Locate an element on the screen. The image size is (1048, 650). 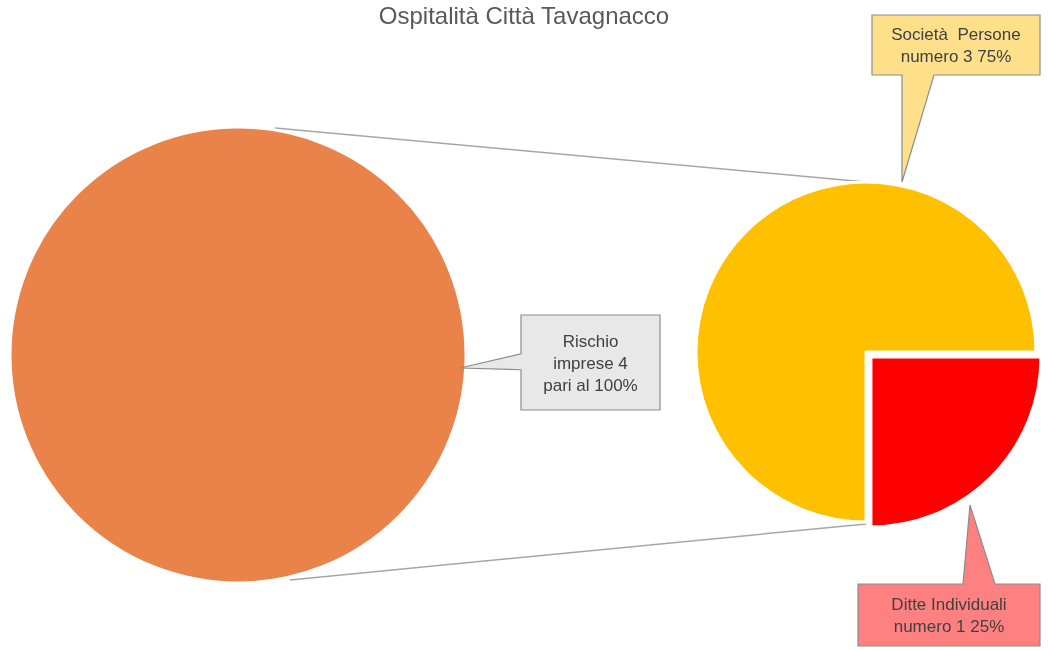
slice-label: Rischio imprese 4 pari al 100% is located at coordinates (590, 363).